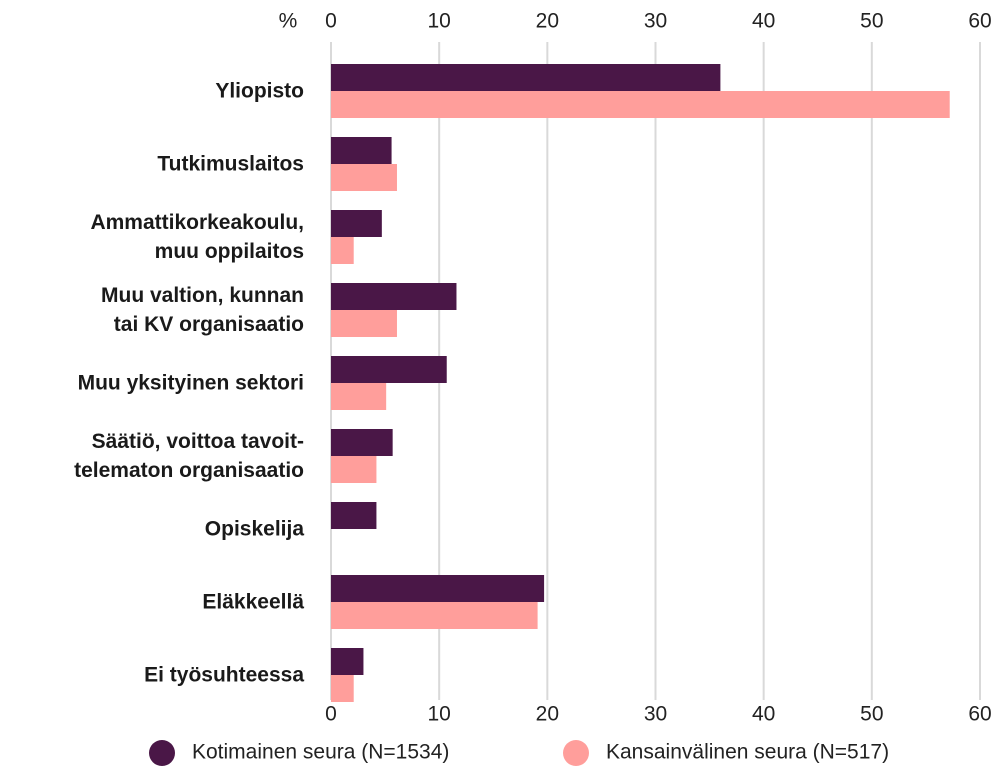 The width and height of the screenshot is (999, 771). Describe the element at coordinates (230, 164) in the screenshot. I see `category-label: Tutkimuslaitos` at that location.